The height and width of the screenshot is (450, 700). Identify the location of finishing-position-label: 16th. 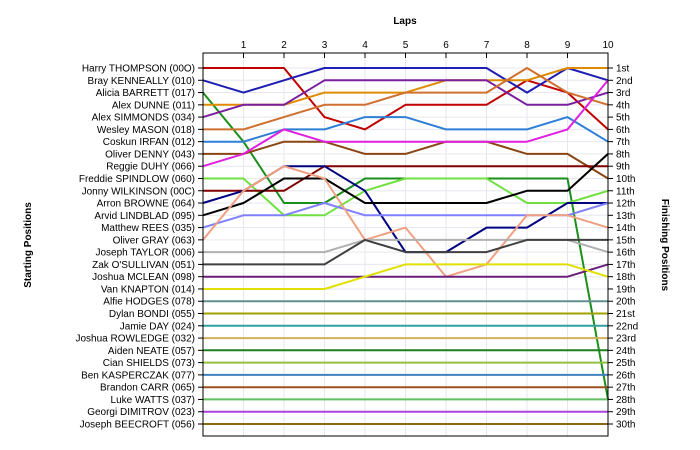
(625, 253).